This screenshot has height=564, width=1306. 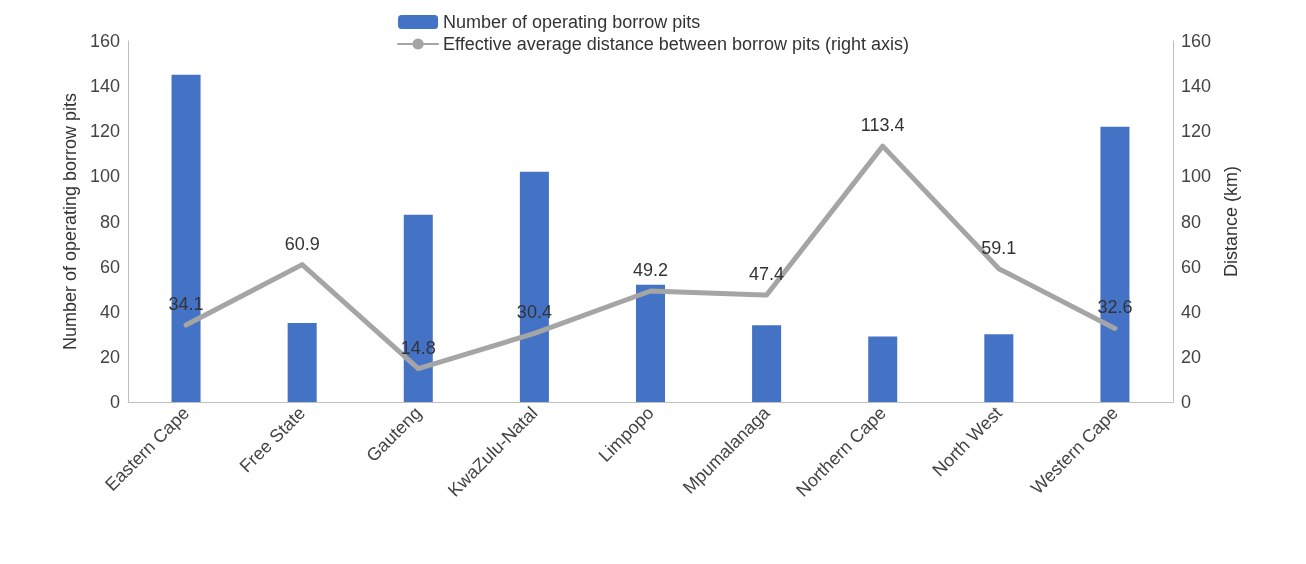 What do you see at coordinates (999, 247) in the screenshot?
I see `data-label: 59.1` at bounding box center [999, 247].